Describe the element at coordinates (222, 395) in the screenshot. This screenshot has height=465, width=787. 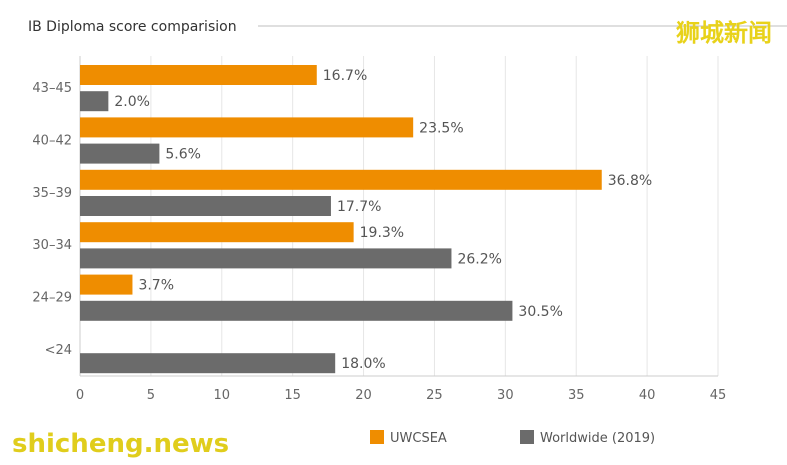
I see `x-tick-label: 10` at that location.